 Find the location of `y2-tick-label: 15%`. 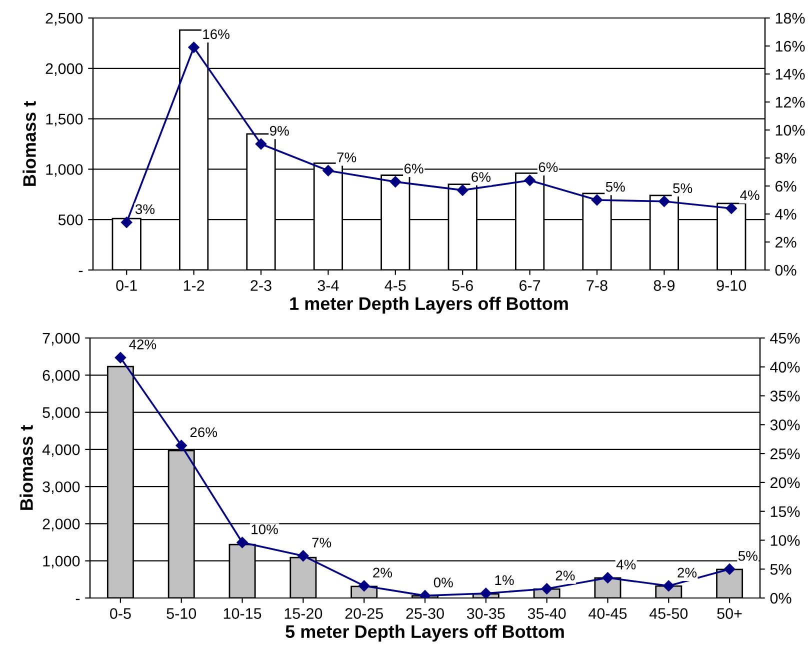

y2-tick-label: 15% is located at coordinates (785, 512).